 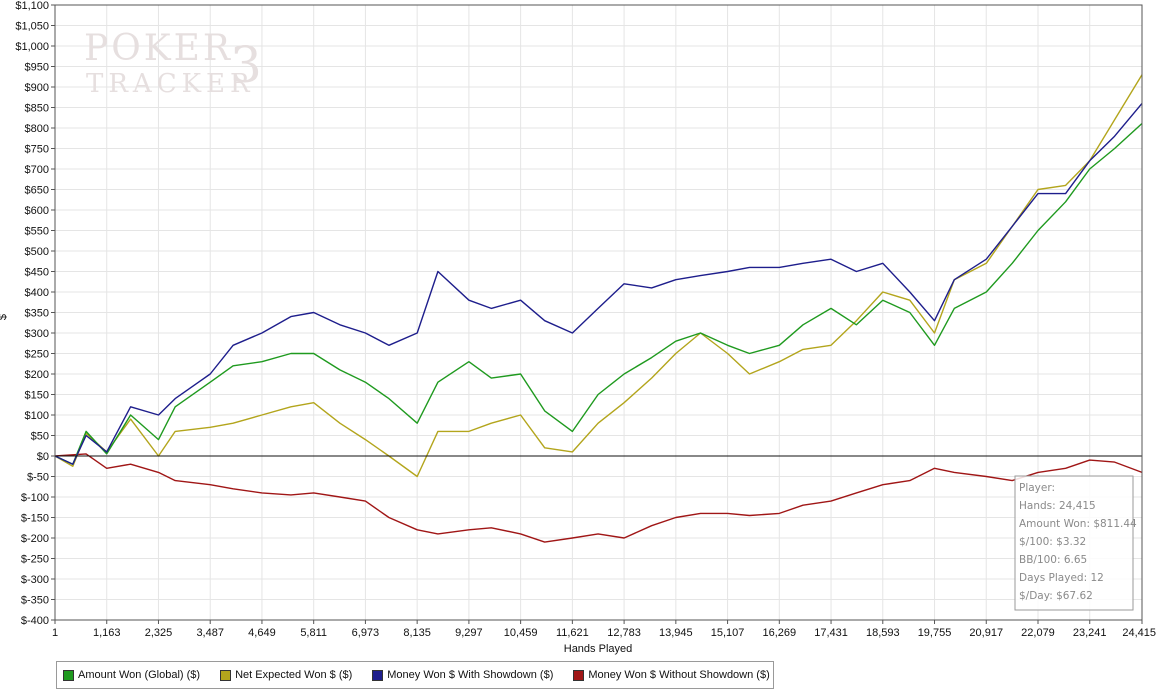 I want to click on legend-item-non-showdown: Money Won $ Without Showdown ($), so click(x=671, y=675).